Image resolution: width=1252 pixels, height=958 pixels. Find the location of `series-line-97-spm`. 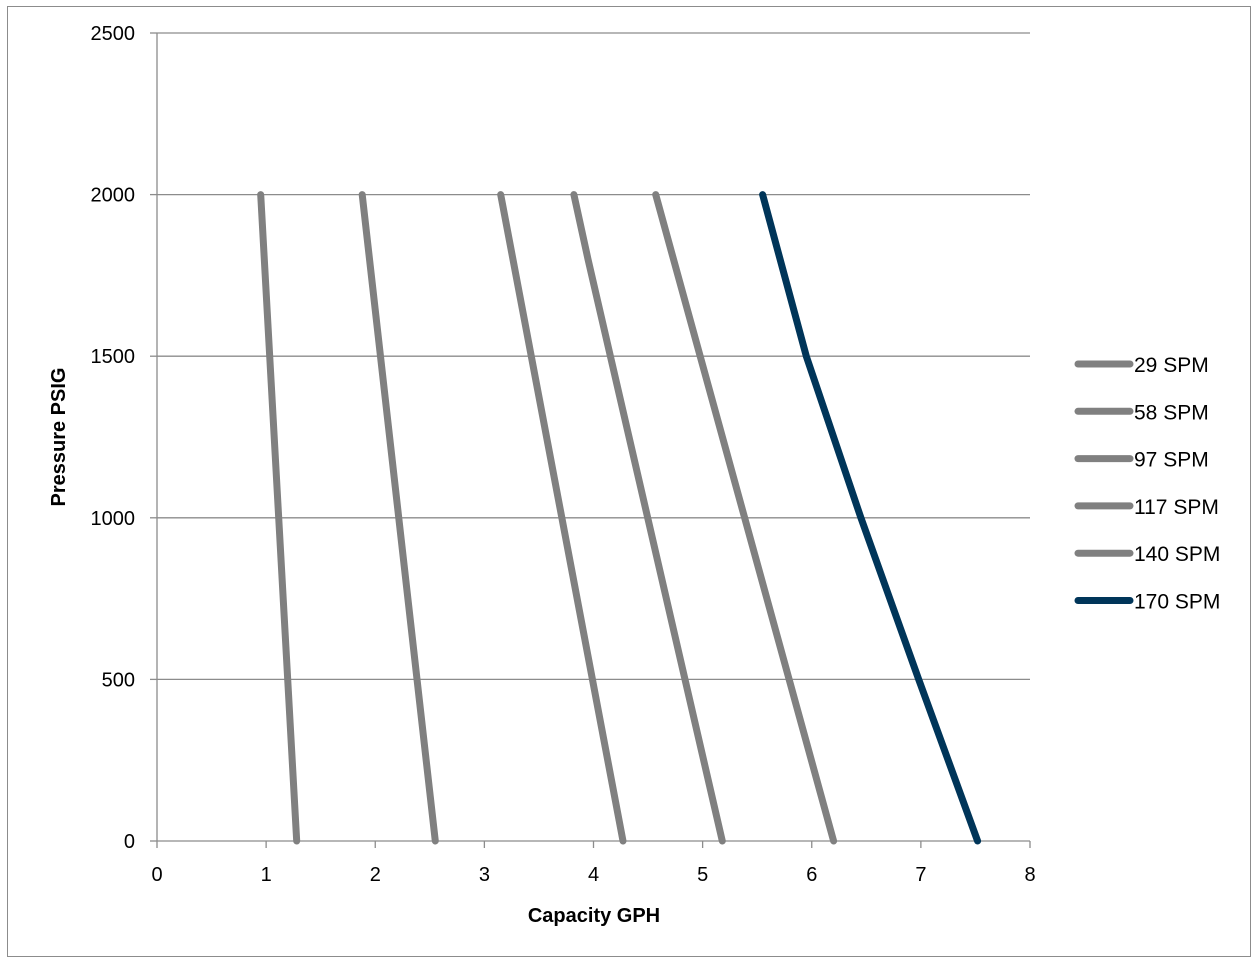

series-line-97-spm is located at coordinates (562, 518).